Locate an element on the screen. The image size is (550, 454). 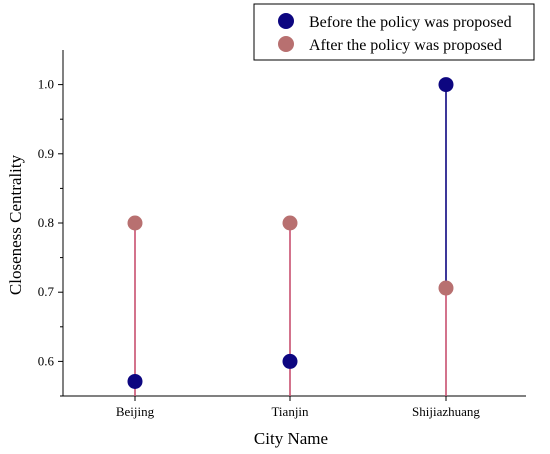
legend-label-after: After the policy was proposed is located at coordinates (405, 45).